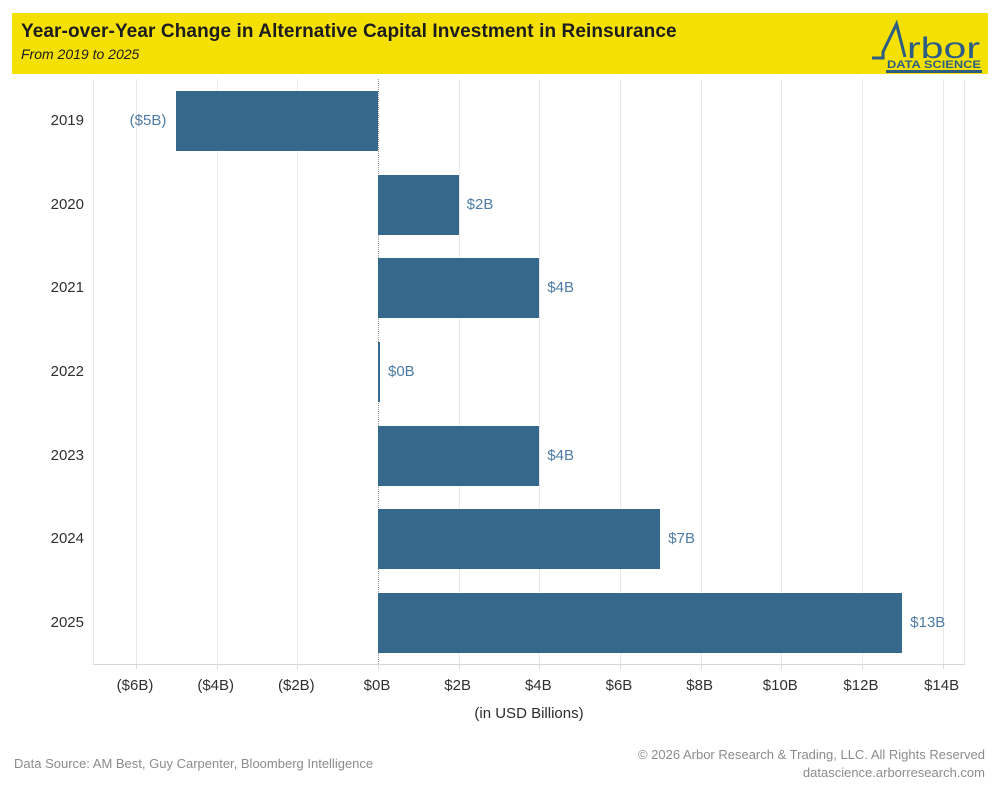 Image resolution: width=1000 pixels, height=800 pixels. I want to click on x-tick-label: $8B, so click(699, 685).